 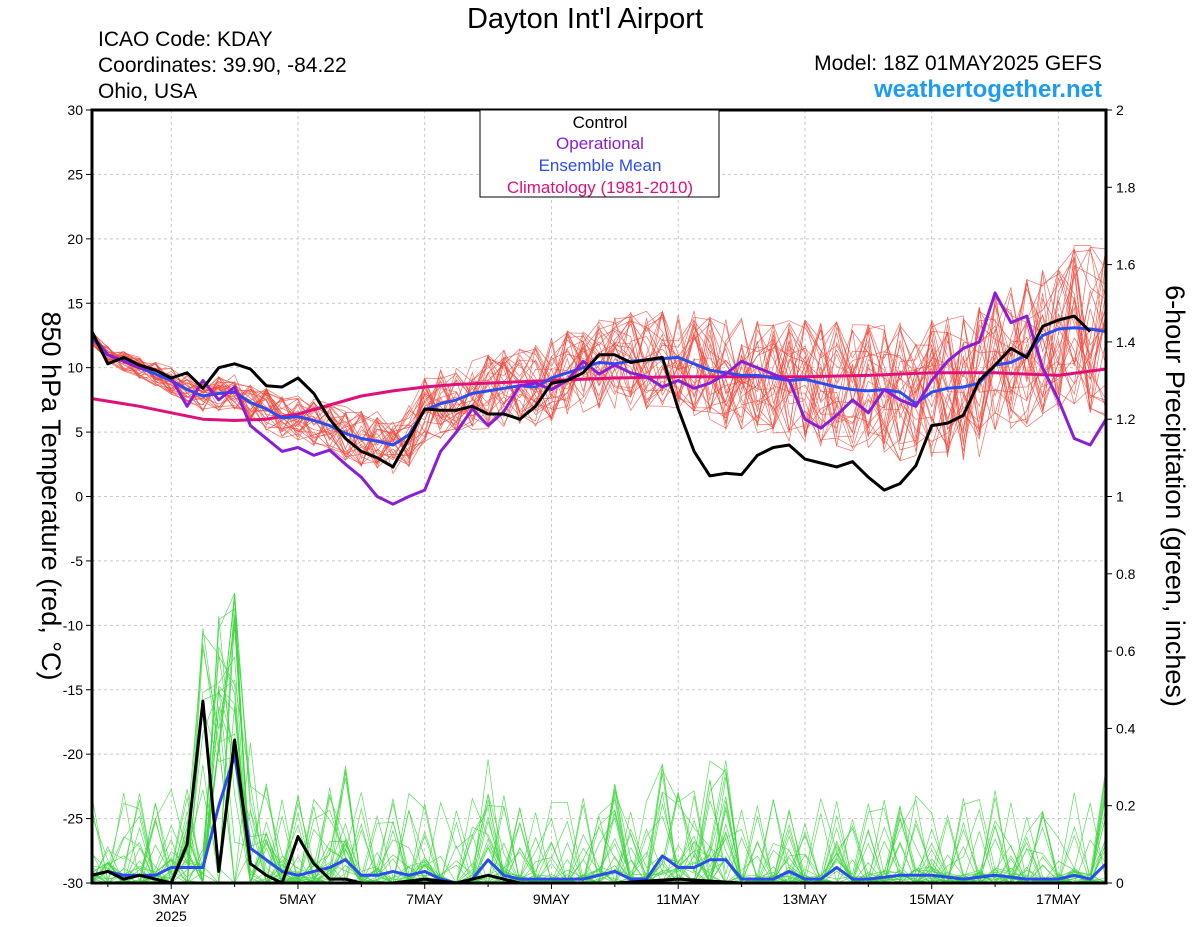 I want to click on right-tick-label: 1.4, so click(x=1126, y=342).